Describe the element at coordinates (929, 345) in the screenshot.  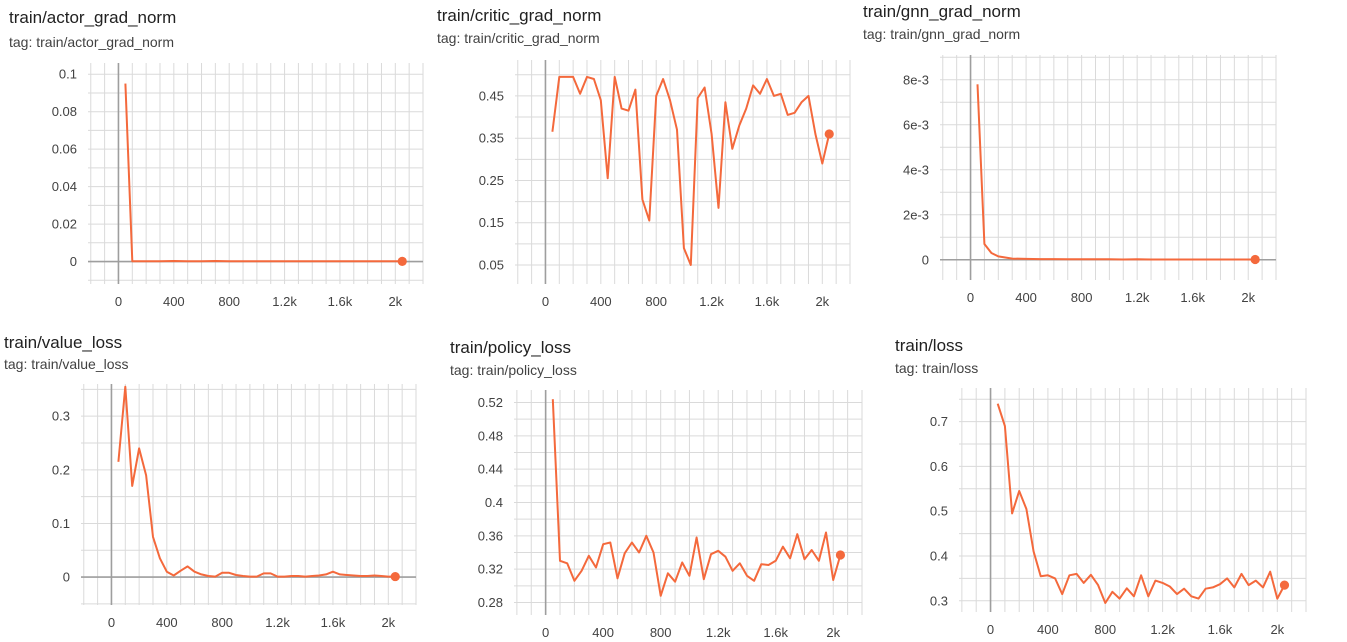
I see `chart-title: train/loss` at that location.